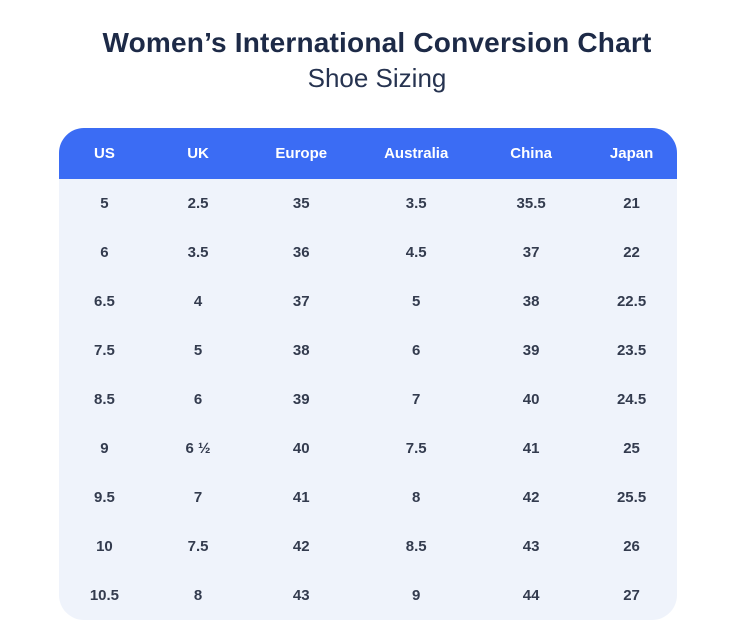 Image resolution: width=754 pixels, height=640 pixels. What do you see at coordinates (198, 448) in the screenshot?
I see `table-cell: 6 ½` at bounding box center [198, 448].